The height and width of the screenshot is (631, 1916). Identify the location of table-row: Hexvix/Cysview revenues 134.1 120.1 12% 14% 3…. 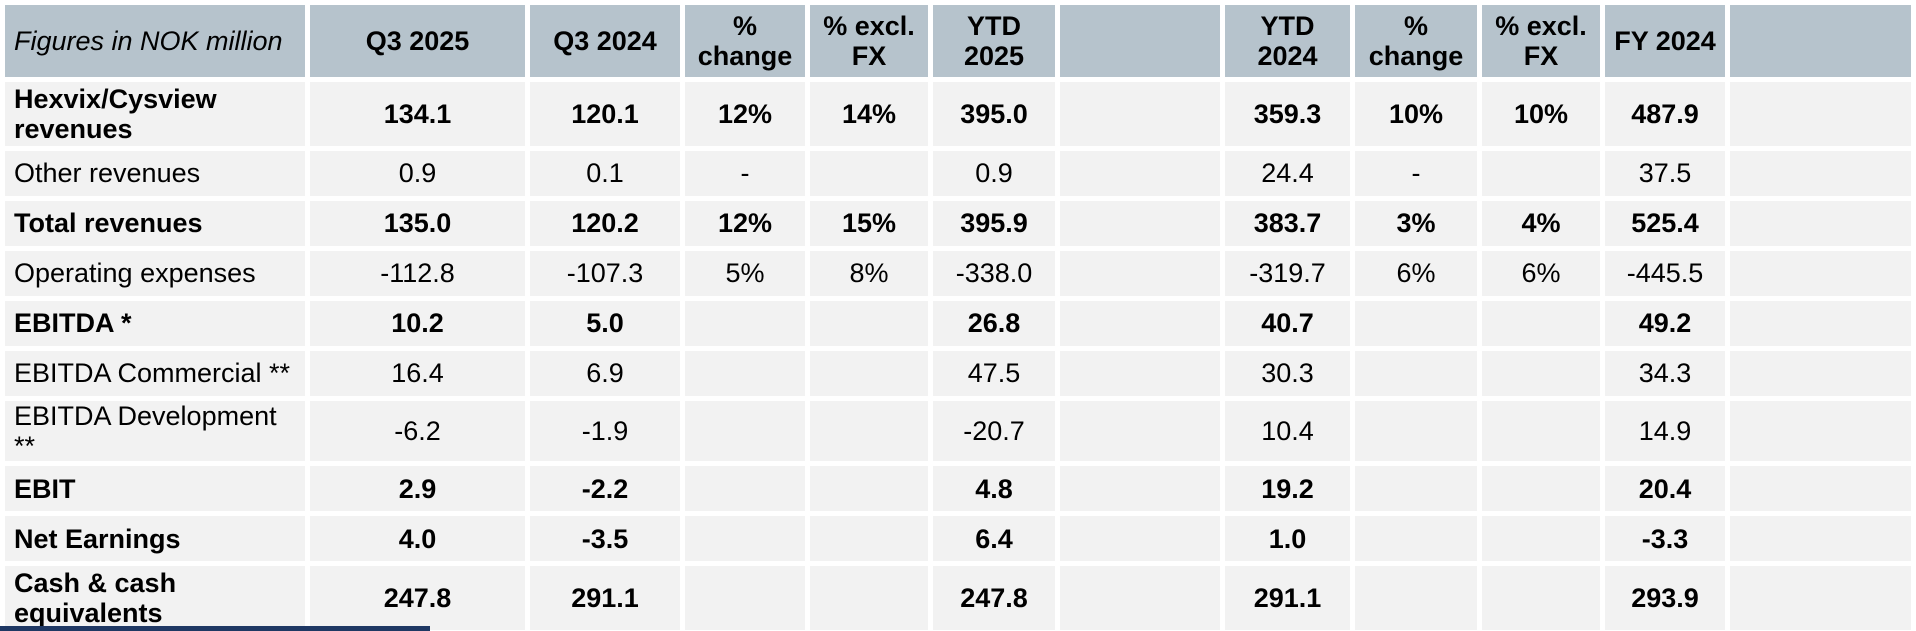
(958, 114).